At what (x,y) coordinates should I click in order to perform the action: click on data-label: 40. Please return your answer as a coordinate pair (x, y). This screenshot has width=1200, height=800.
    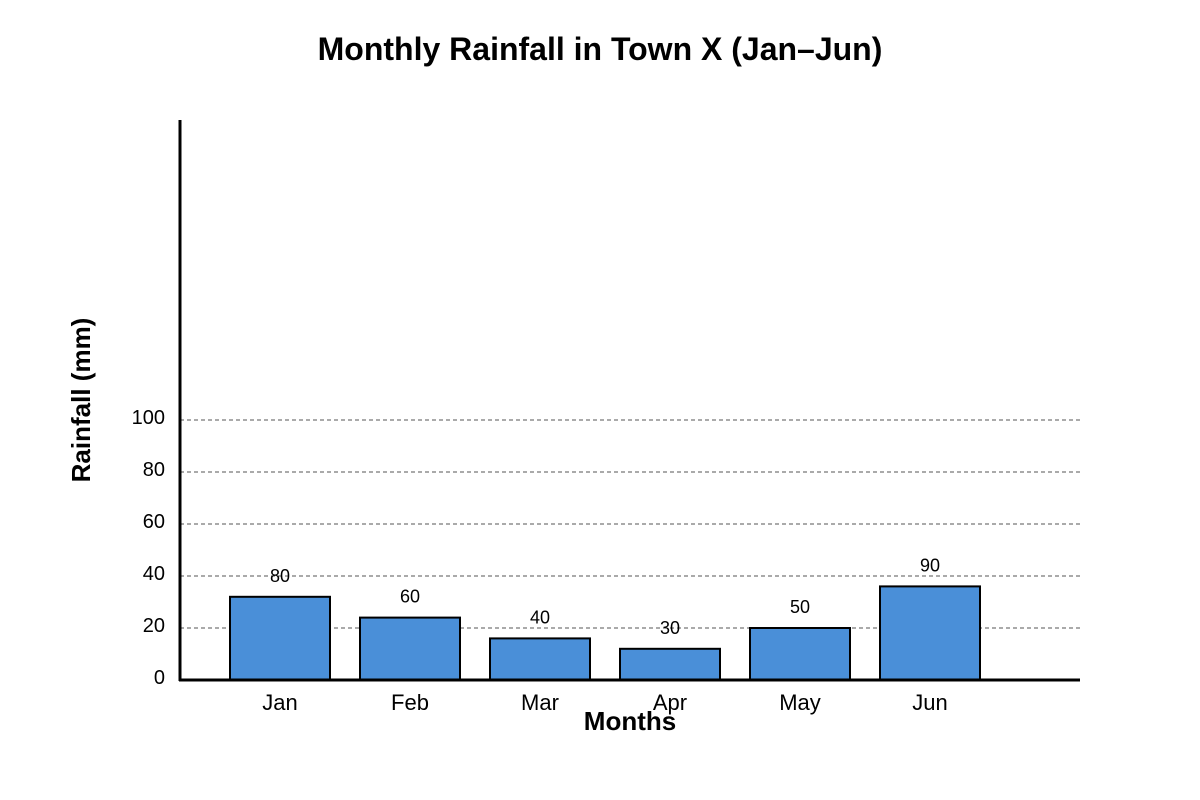
    Looking at the image, I should click on (540, 617).